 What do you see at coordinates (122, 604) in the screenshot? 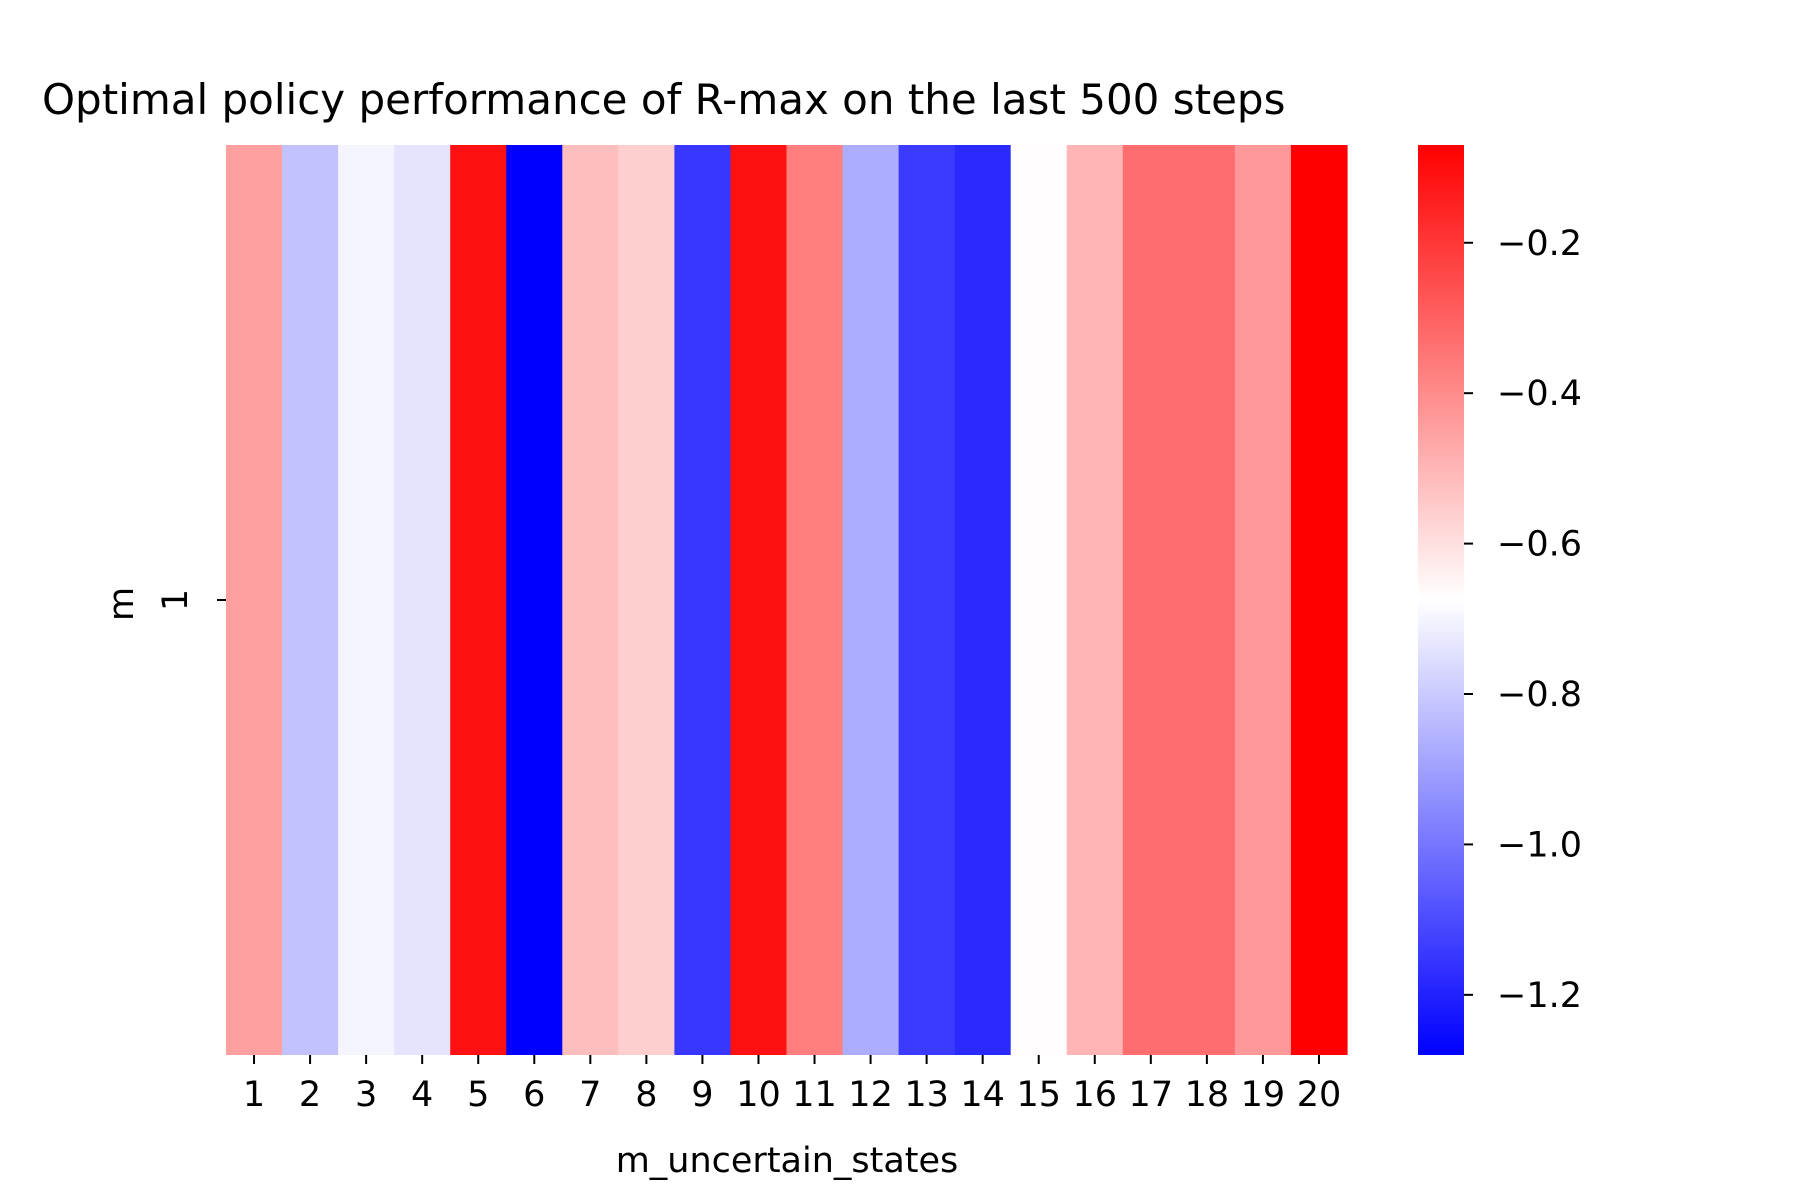
I see `y-axis-label: m` at bounding box center [122, 604].